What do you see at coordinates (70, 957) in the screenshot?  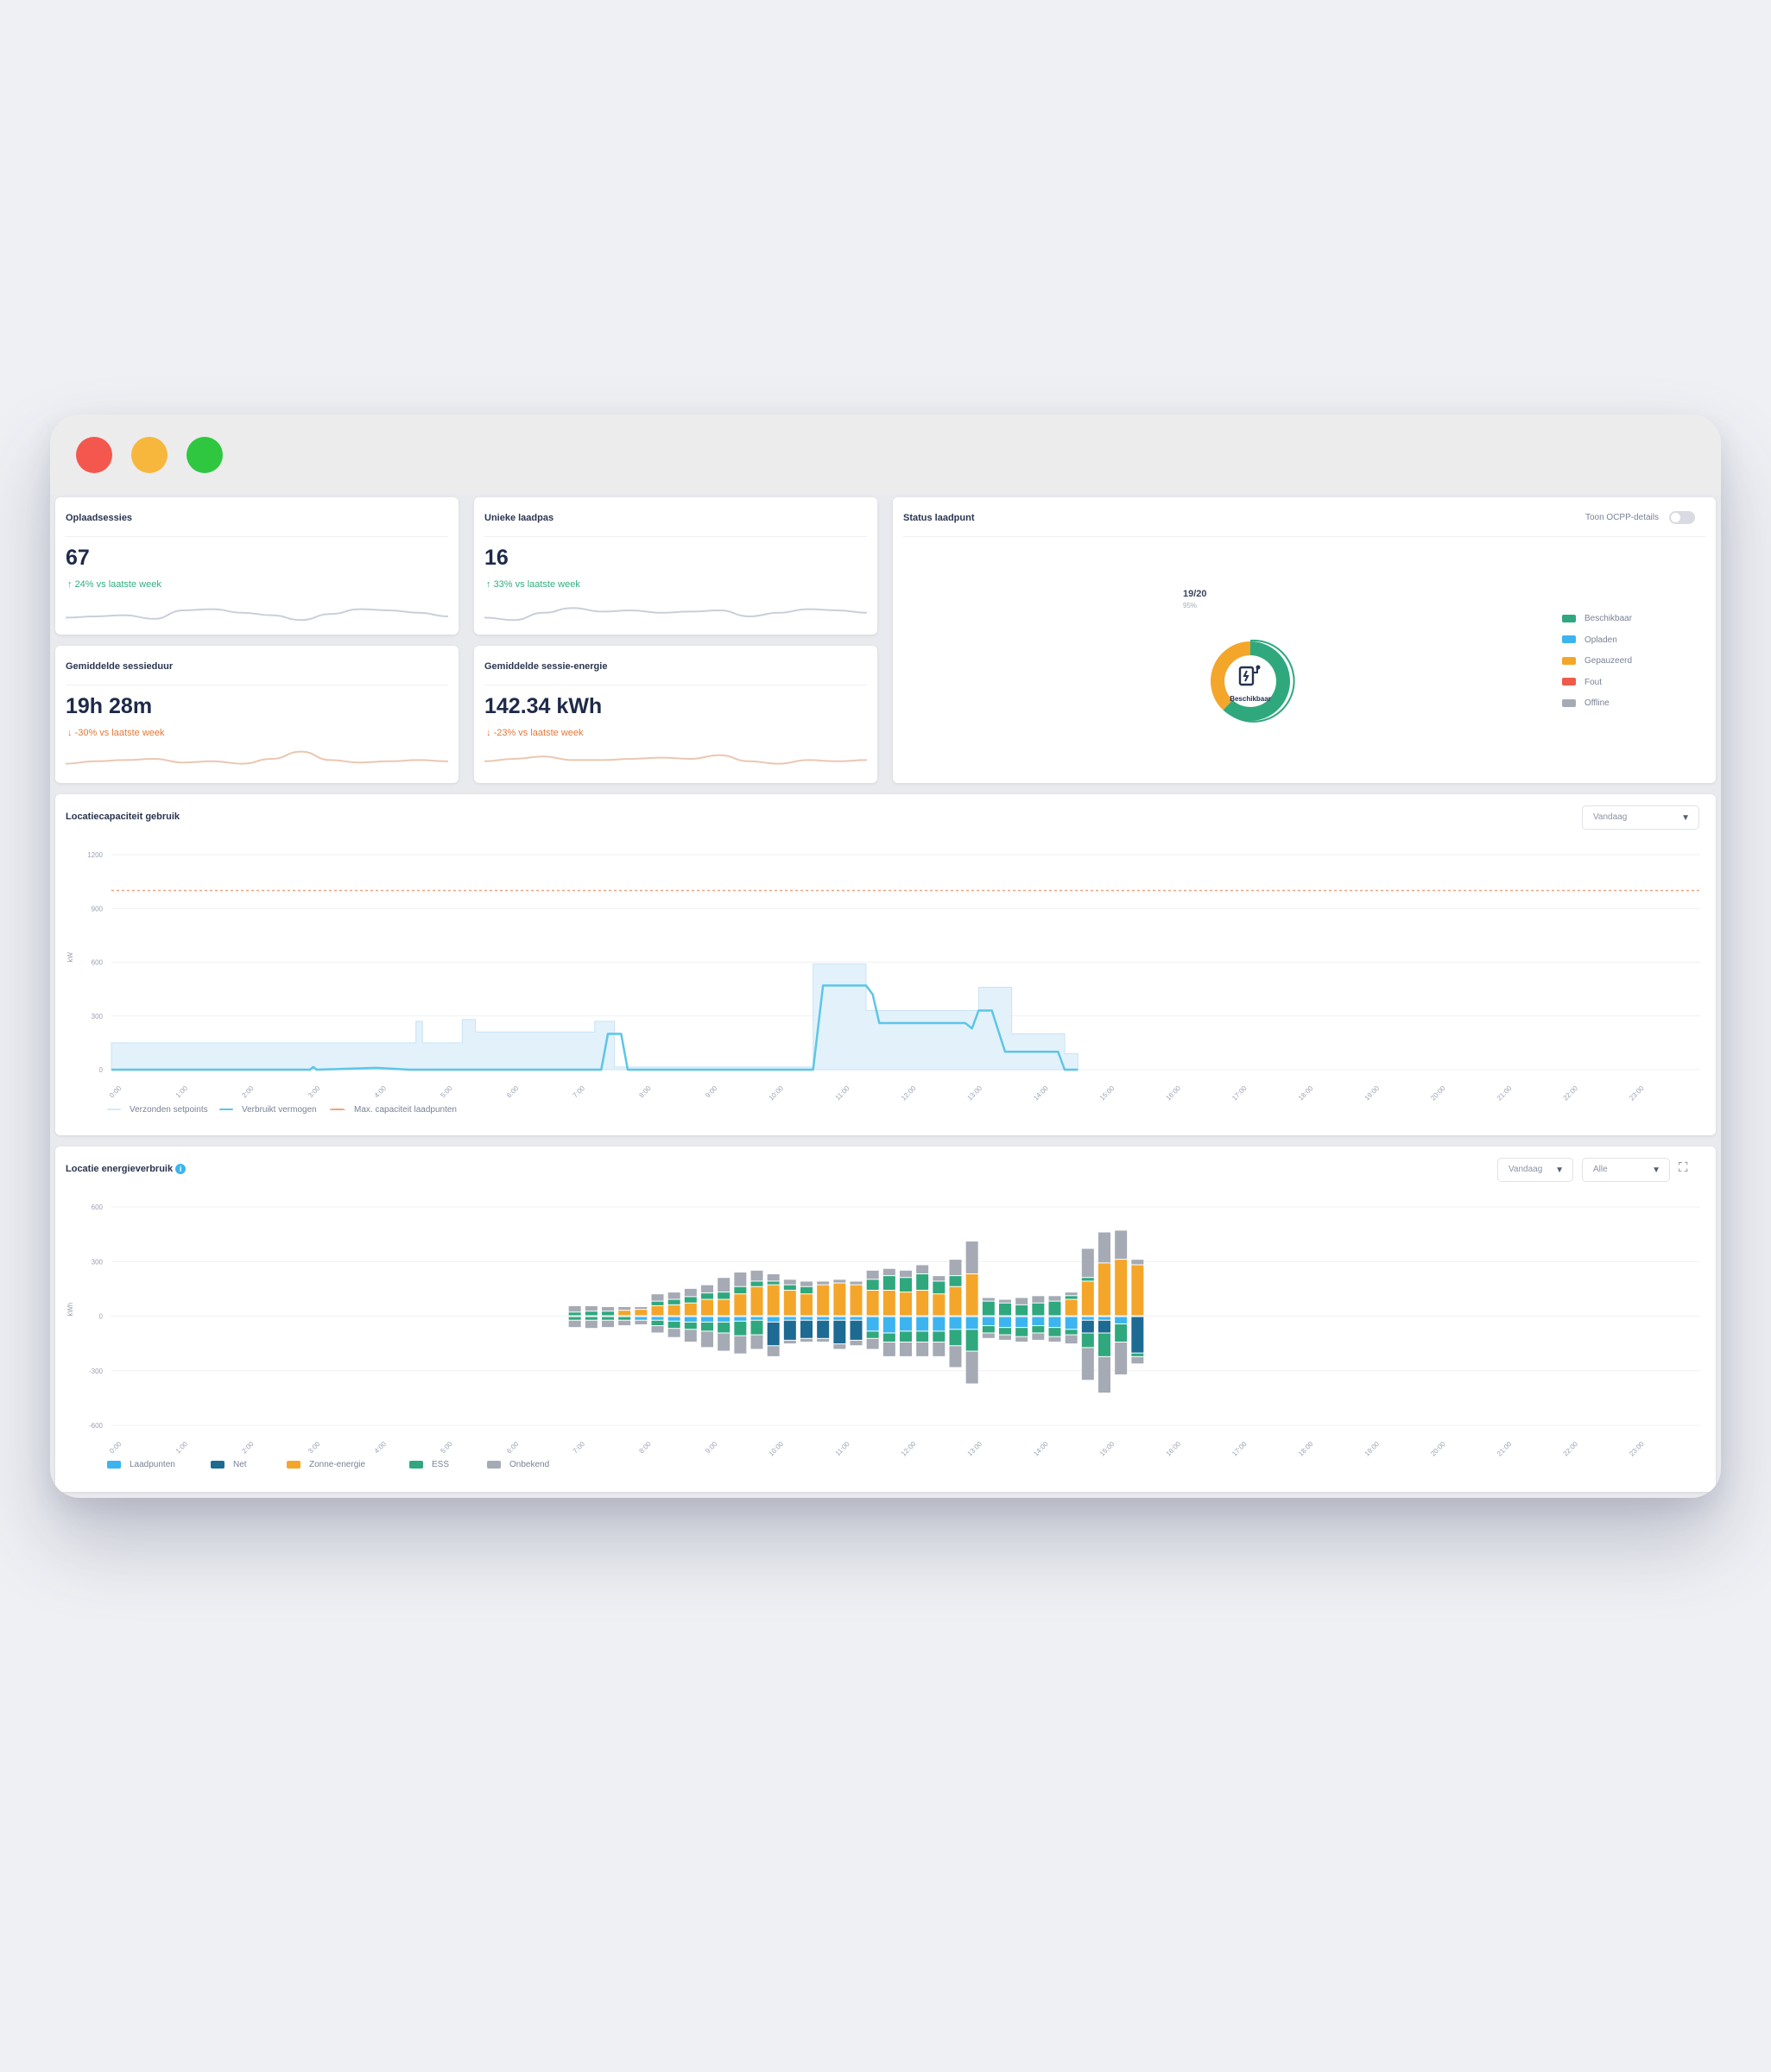 I see `y-axis-label: kW` at bounding box center [70, 957].